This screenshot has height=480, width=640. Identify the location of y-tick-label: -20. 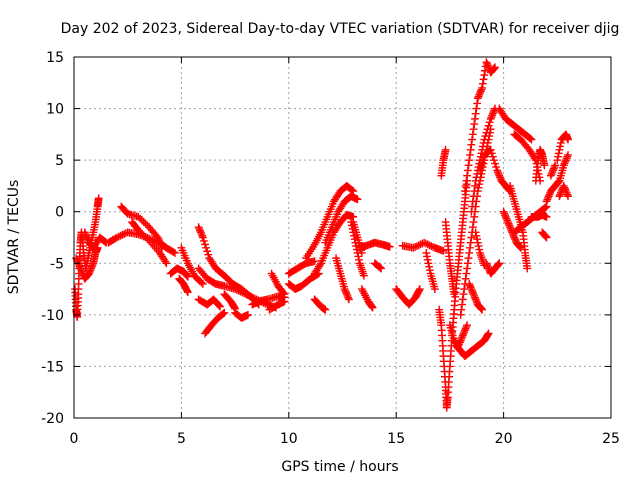
(52, 419).